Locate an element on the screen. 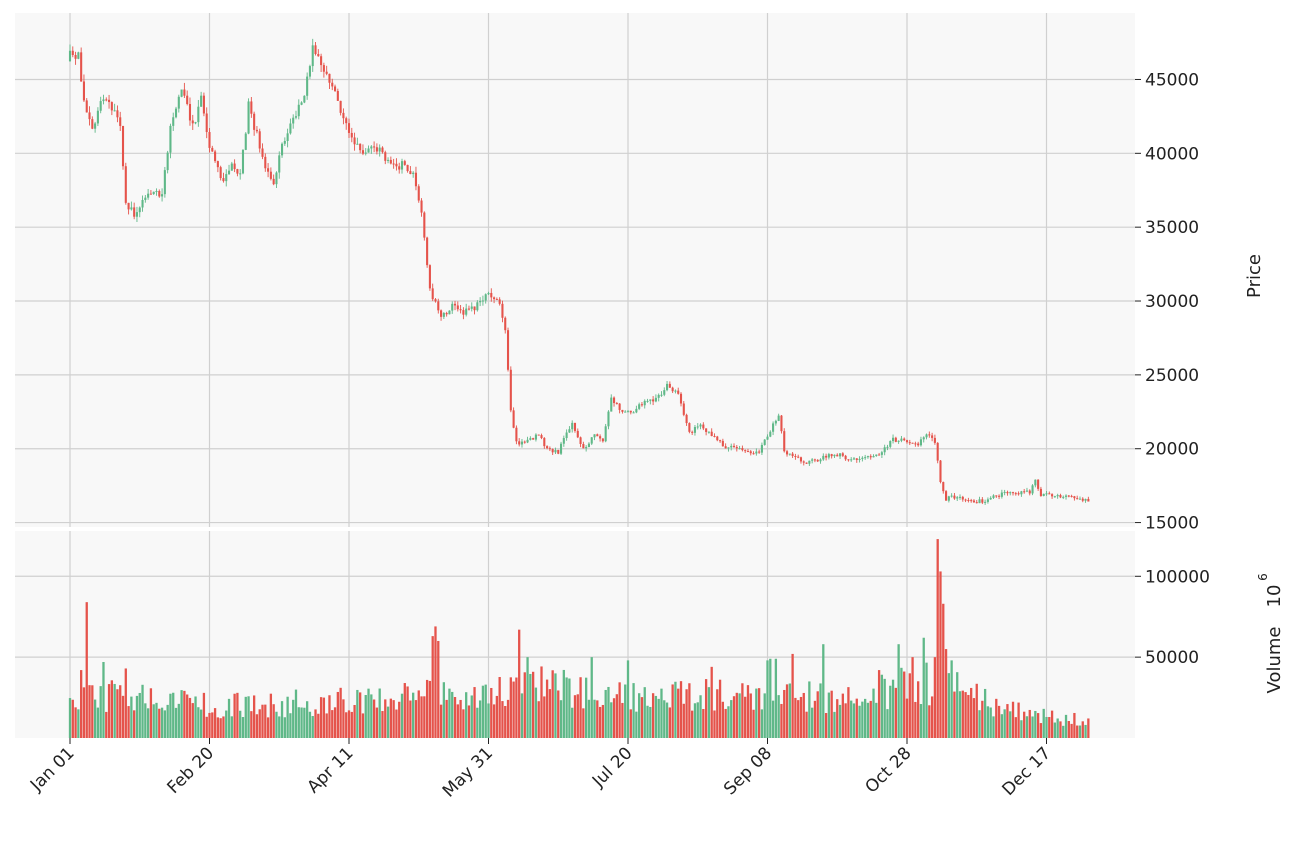 This screenshot has width=1306, height=850. price-tick-label: 30000 is located at coordinates (1172, 302).